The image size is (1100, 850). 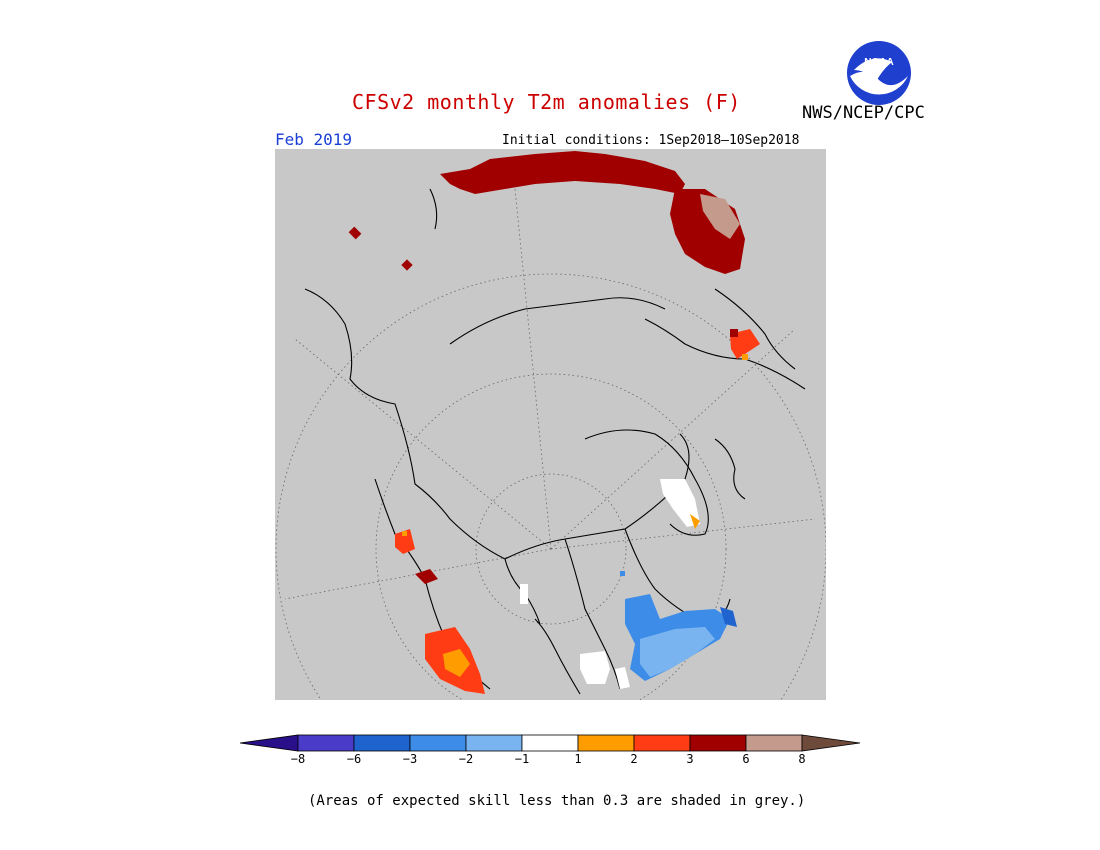 What do you see at coordinates (863, 113) in the screenshot?
I see `agency-label: NWS/NCEP/CPC` at bounding box center [863, 113].